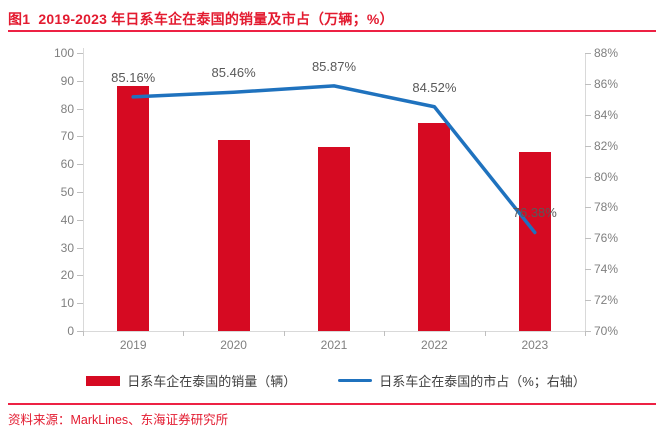 This screenshot has height=436, width=672. Describe the element at coordinates (216, 19) in the screenshot. I see `figure-title-text: 2019-2023 年日系车企在泰国的销量及市占（万辆；%）` at that location.